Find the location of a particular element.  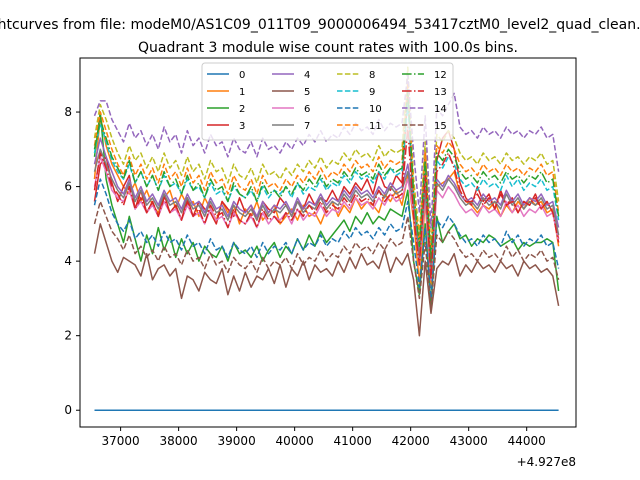

y-tick-label: 2 is located at coordinates (68, 336).